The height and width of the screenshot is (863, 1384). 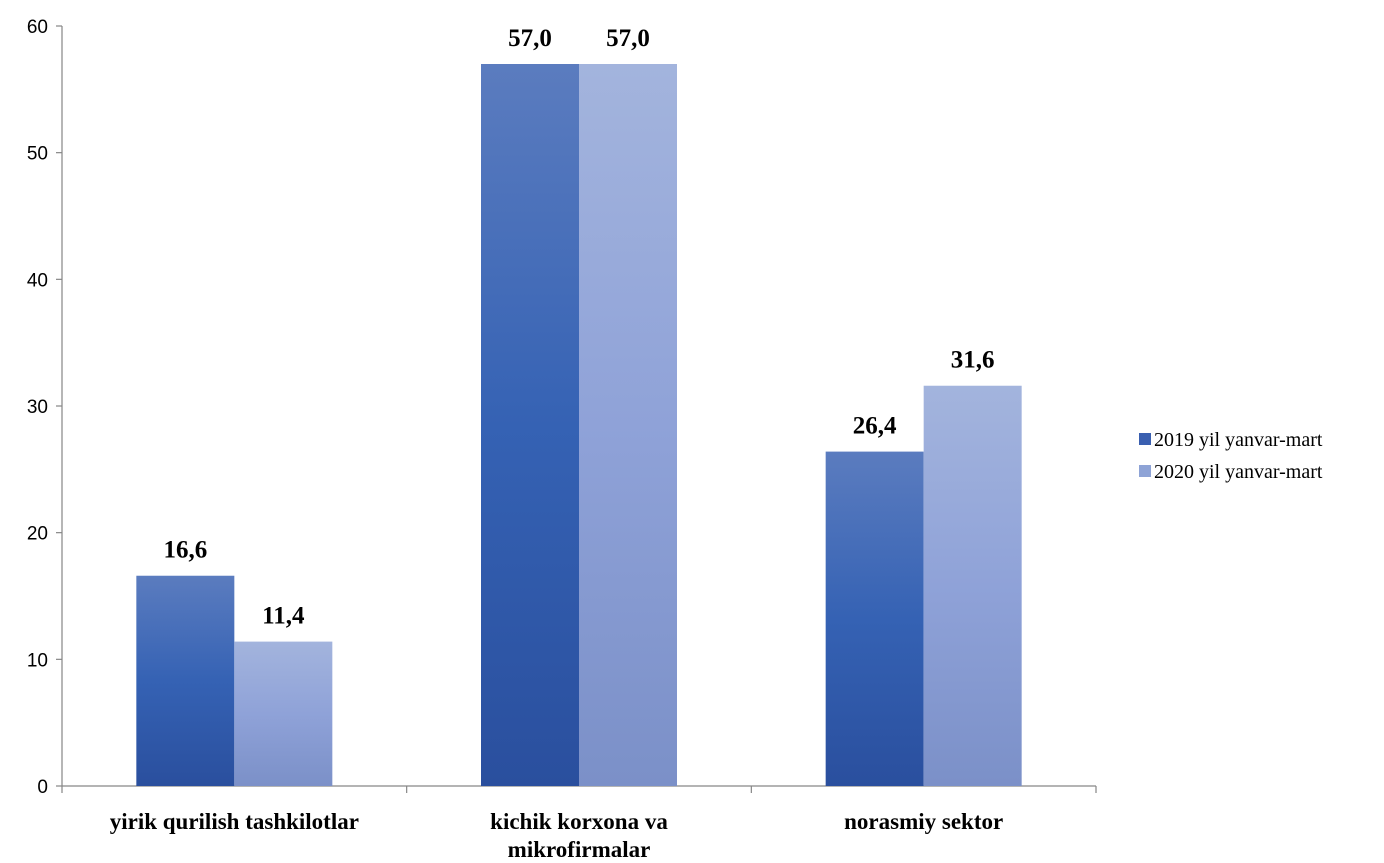 What do you see at coordinates (37, 407) in the screenshot?
I see `y-tick-label: 30` at bounding box center [37, 407].